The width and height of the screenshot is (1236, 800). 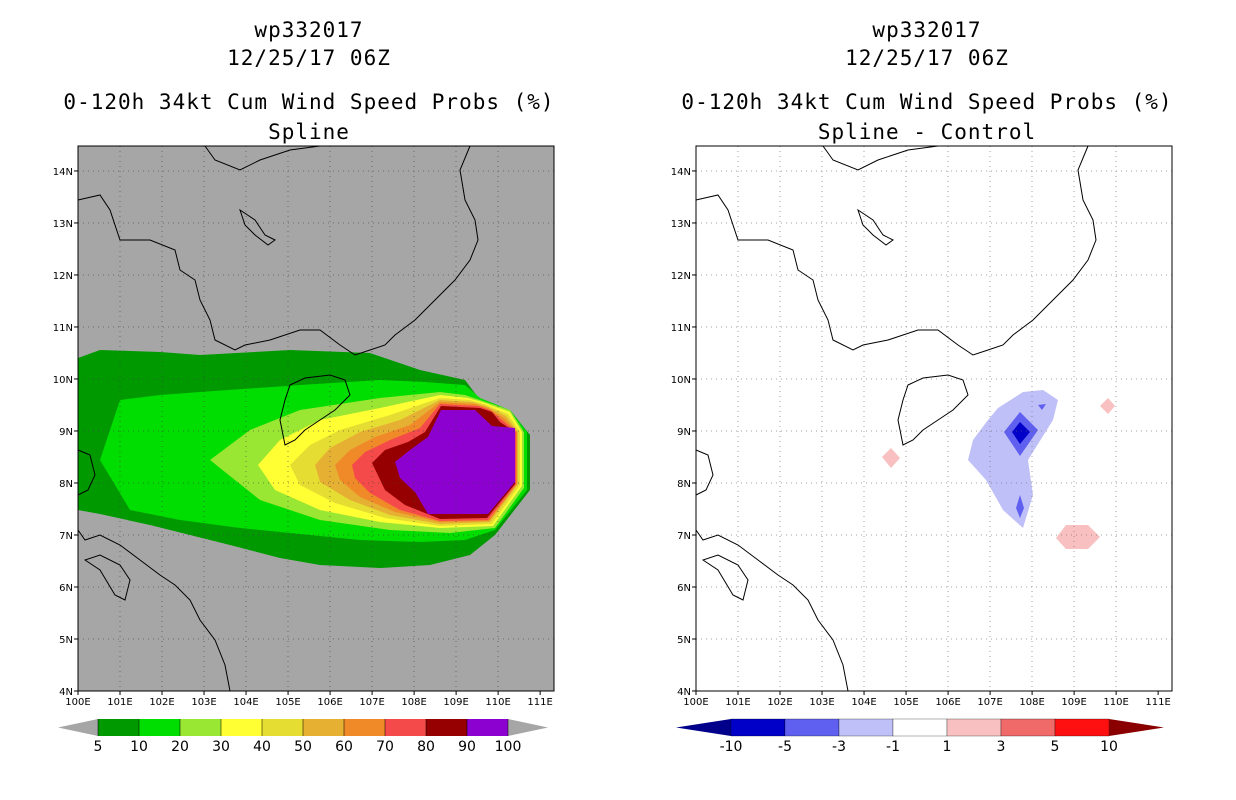 I want to click on lon-tick-label: 106E, so click(x=329, y=702).